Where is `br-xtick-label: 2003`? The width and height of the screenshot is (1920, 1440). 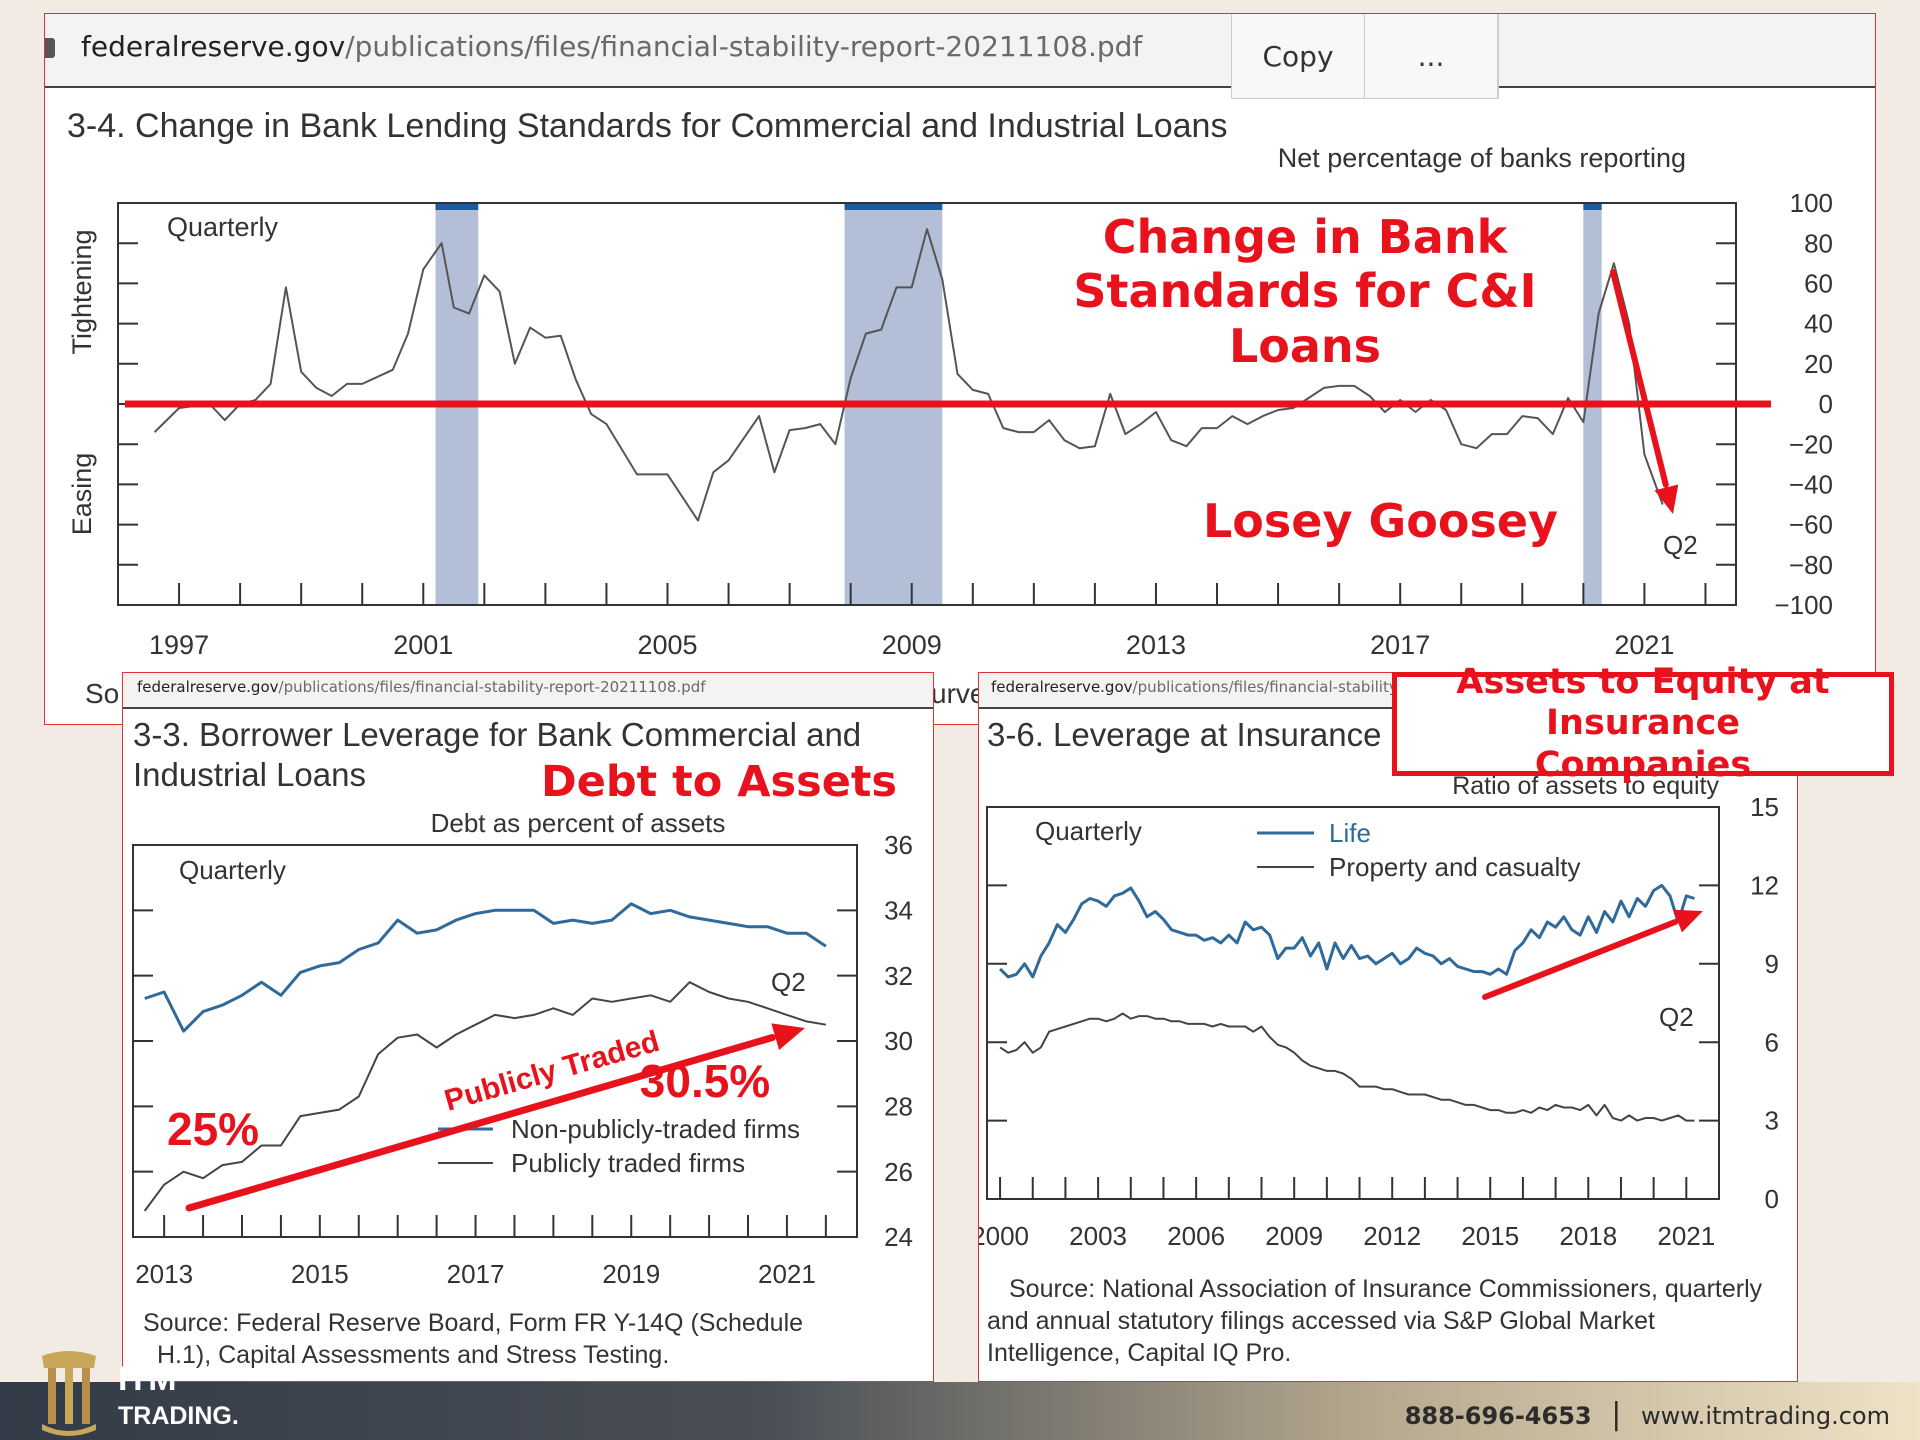 br-xtick-label: 2003 is located at coordinates (1098, 1236).